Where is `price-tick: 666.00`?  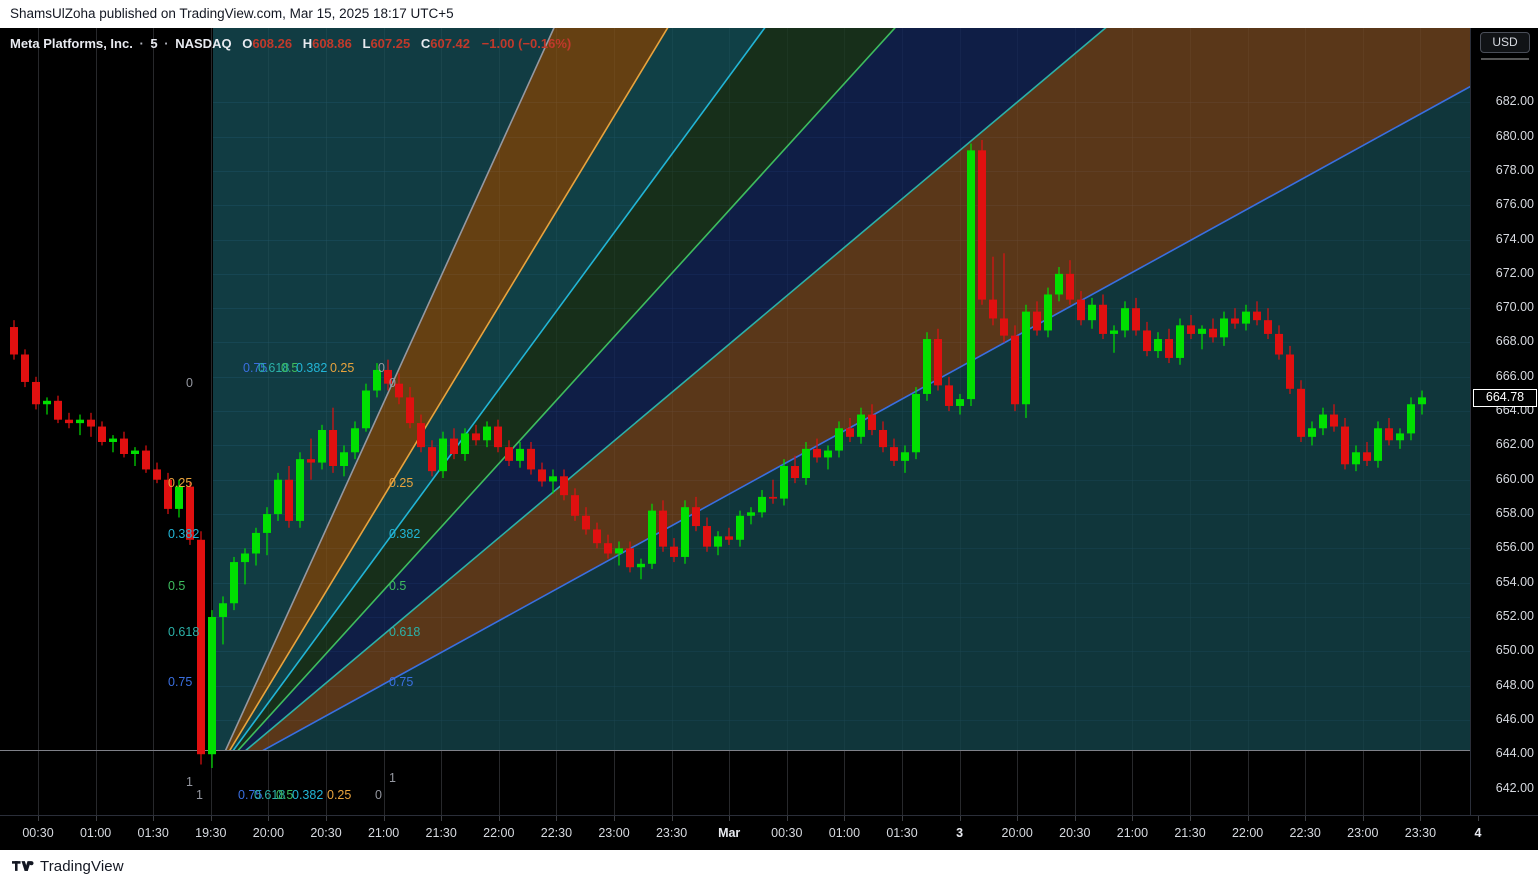
price-tick: 666.00 is located at coordinates (1514, 375).